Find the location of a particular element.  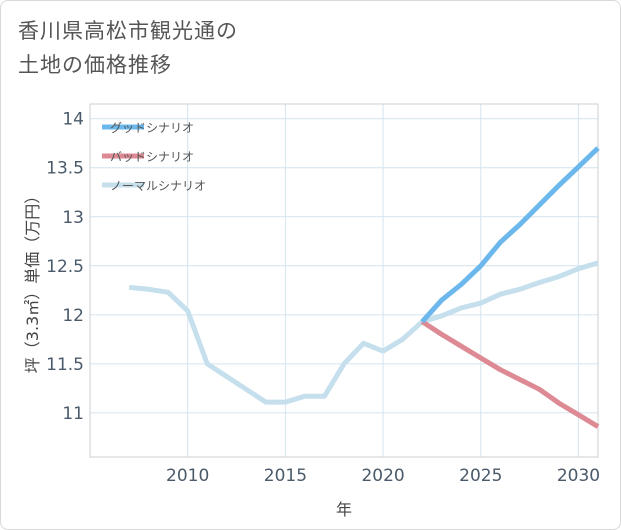

y-tick-label: 13 is located at coordinates (73, 218).